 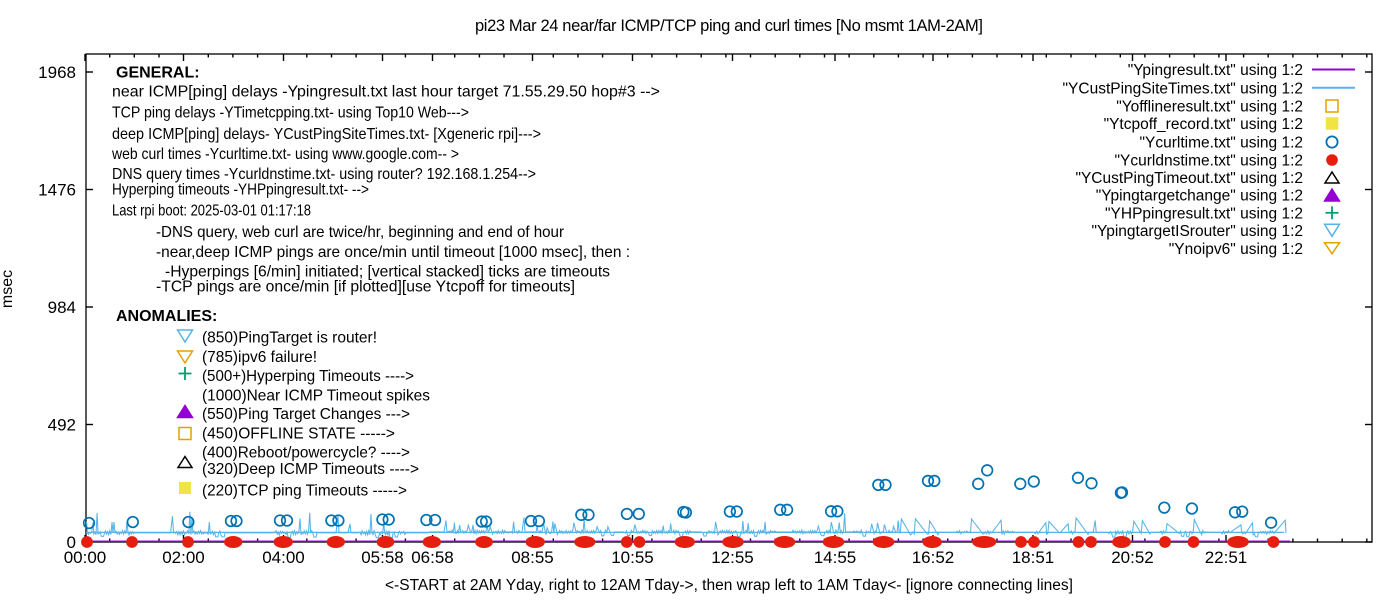 What do you see at coordinates (158, 73) in the screenshot?
I see `svg-text: GENERAL:` at bounding box center [158, 73].